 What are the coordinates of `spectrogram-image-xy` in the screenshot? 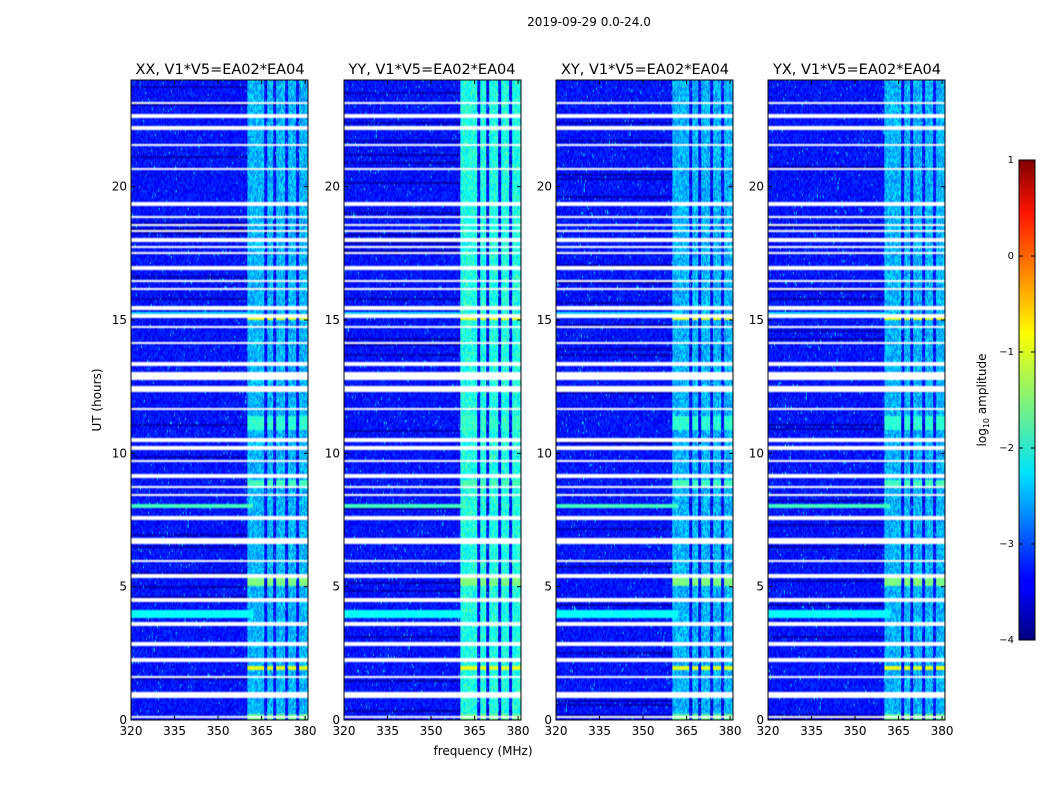 It's located at (644, 400).